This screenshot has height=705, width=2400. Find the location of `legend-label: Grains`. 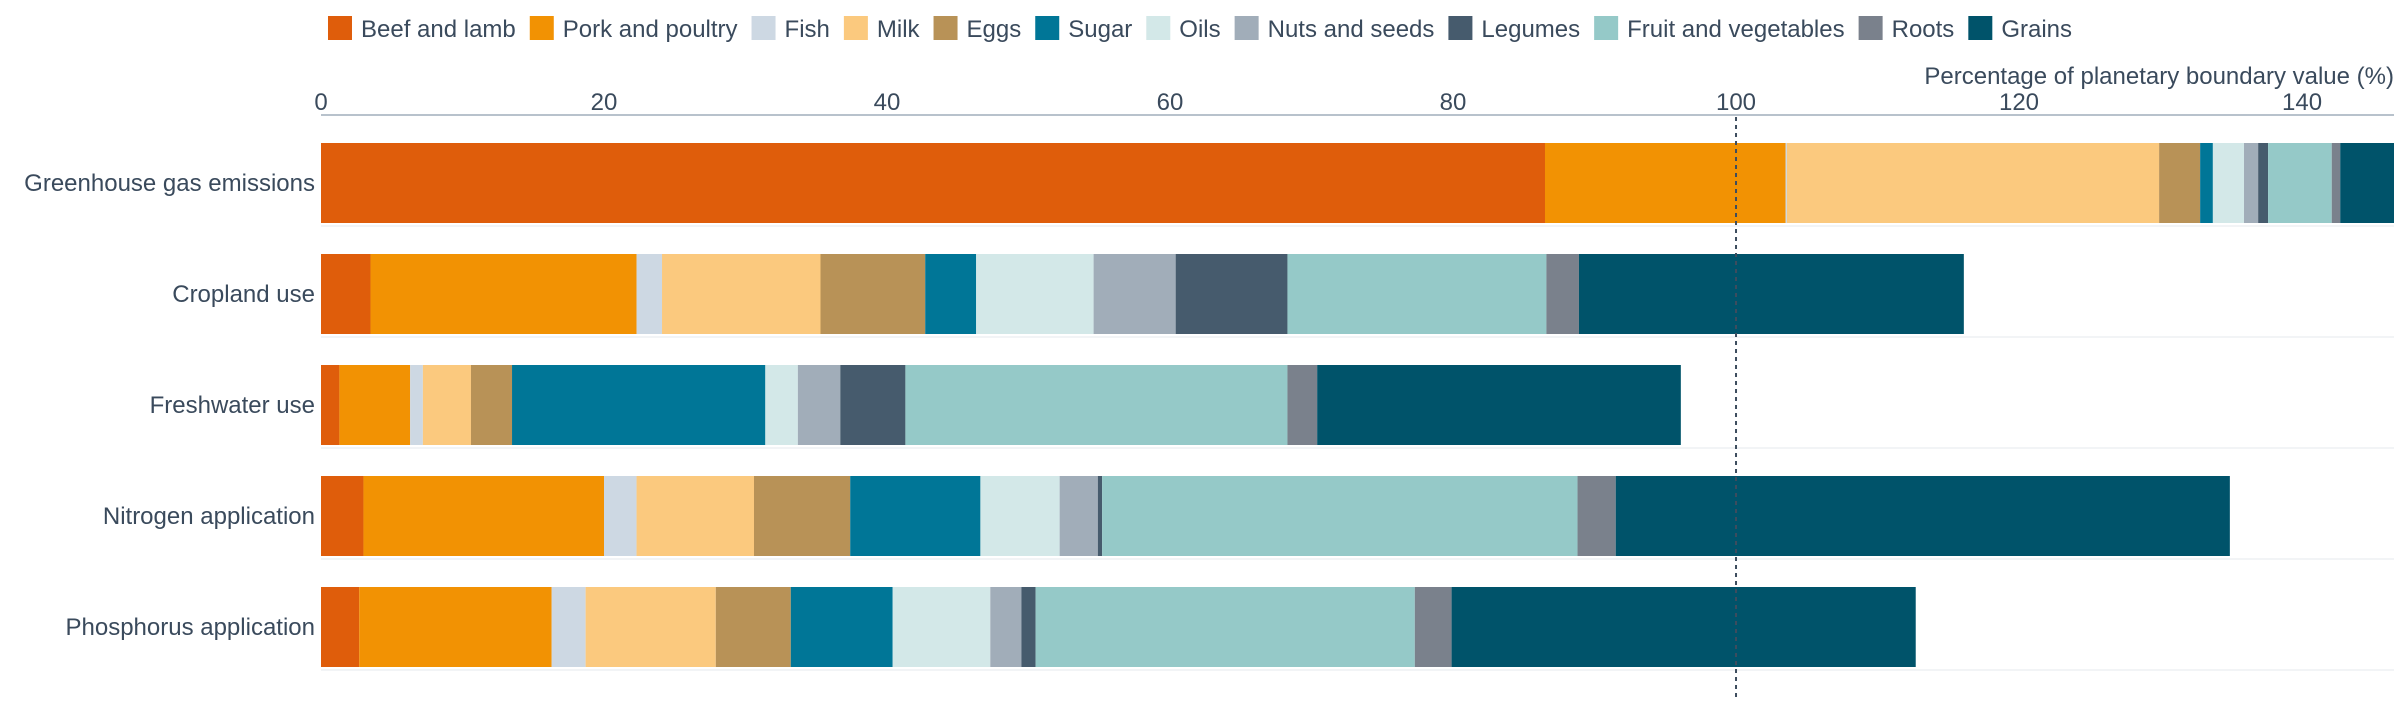

legend-label: Grains is located at coordinates (2036, 29).